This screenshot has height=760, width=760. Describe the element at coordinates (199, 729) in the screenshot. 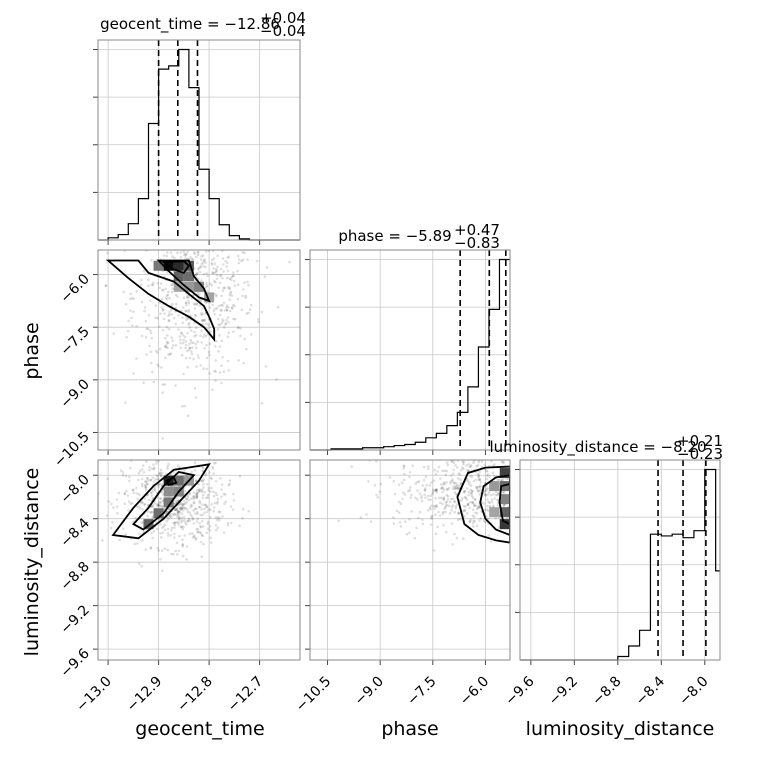

I see `xlabel-geocent-time: geocent_time` at that location.